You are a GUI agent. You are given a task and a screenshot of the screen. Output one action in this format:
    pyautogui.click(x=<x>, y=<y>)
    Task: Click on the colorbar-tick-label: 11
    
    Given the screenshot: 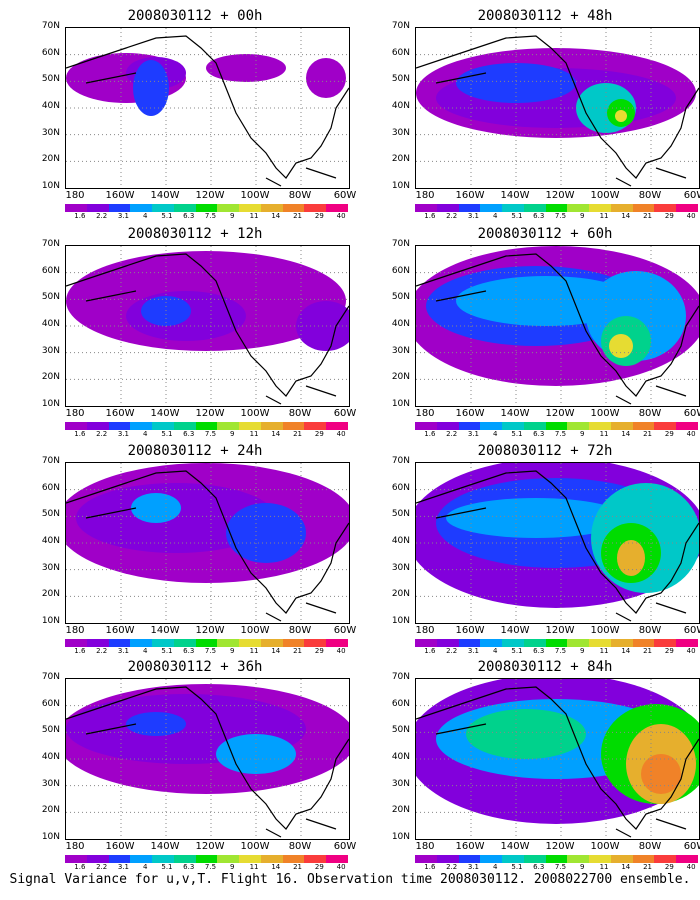 What is the action you would take?
    pyautogui.click(x=604, y=434)
    